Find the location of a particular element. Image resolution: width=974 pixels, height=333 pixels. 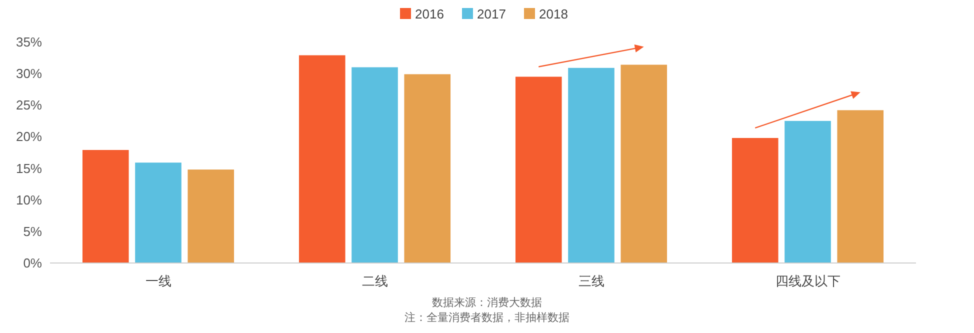

y-tick-label: 10% is located at coordinates (29, 200).